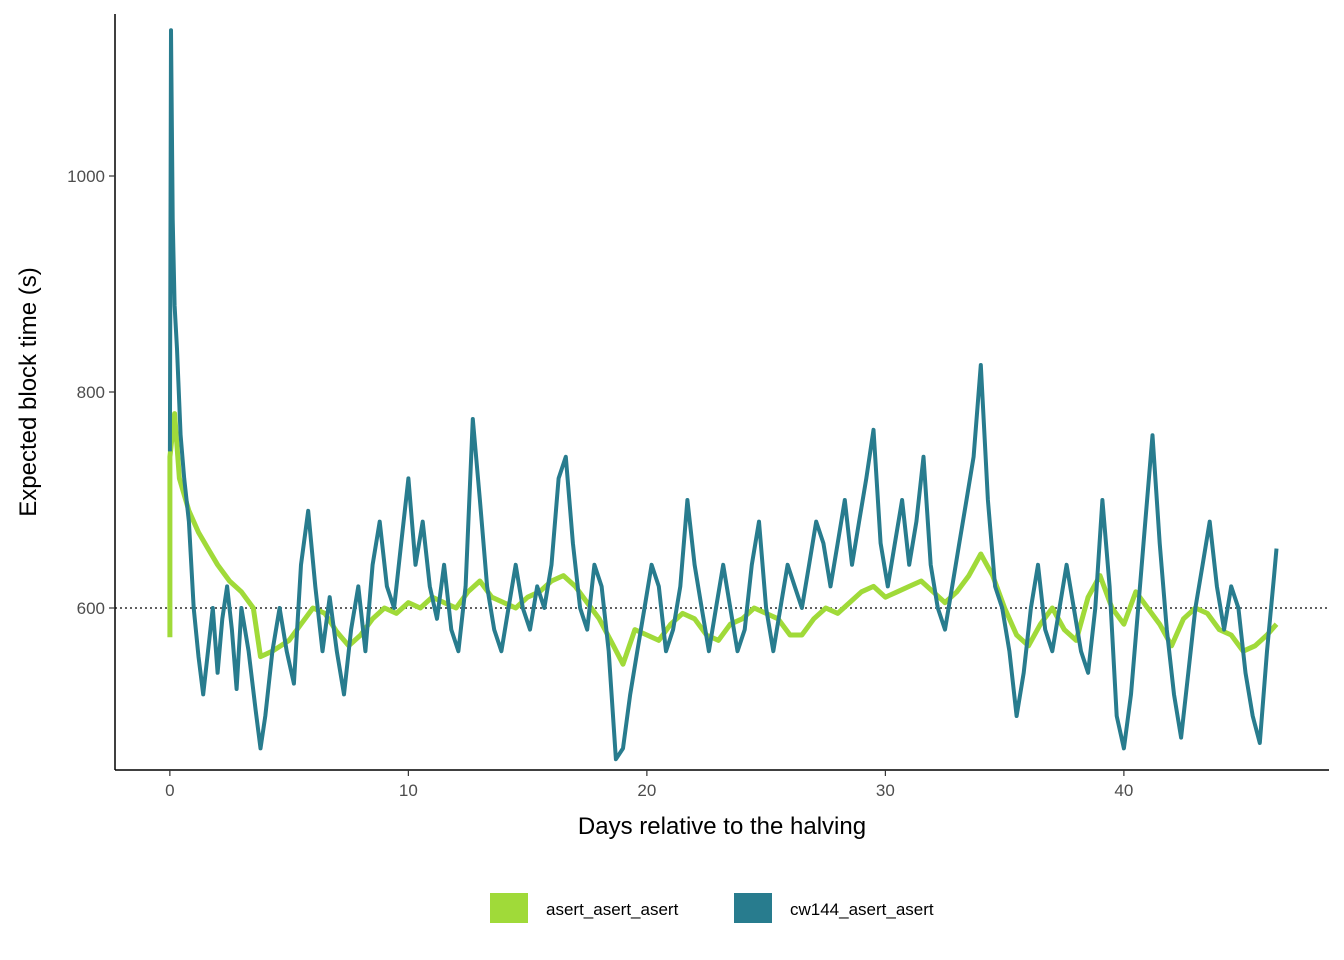  I want to click on legend-key-cw144-asert-asert, so click(753, 908).